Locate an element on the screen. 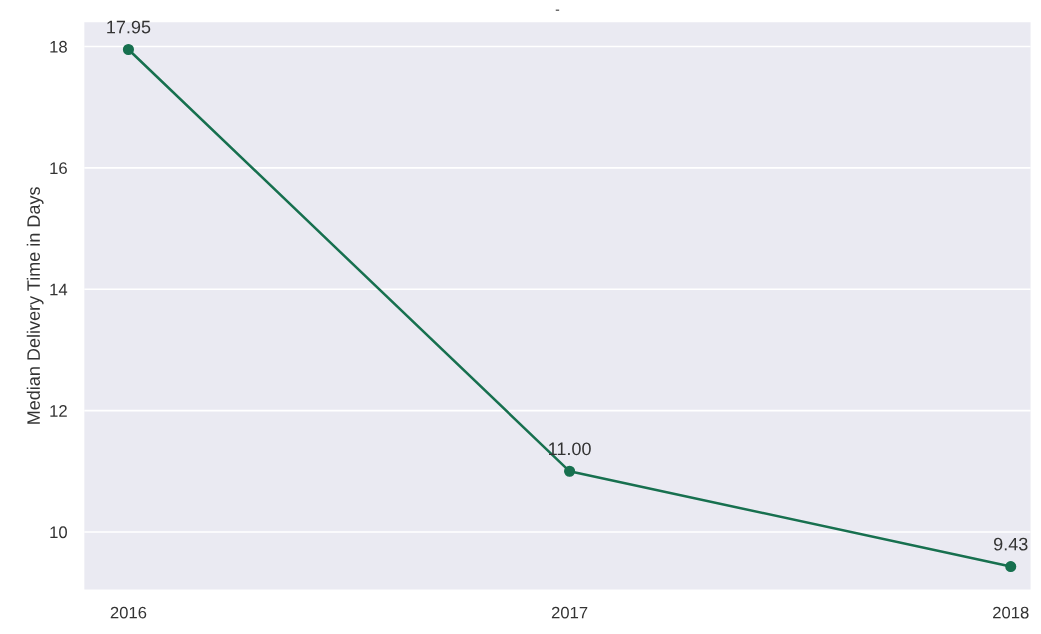  y-tick-label: 14 is located at coordinates (59, 289).